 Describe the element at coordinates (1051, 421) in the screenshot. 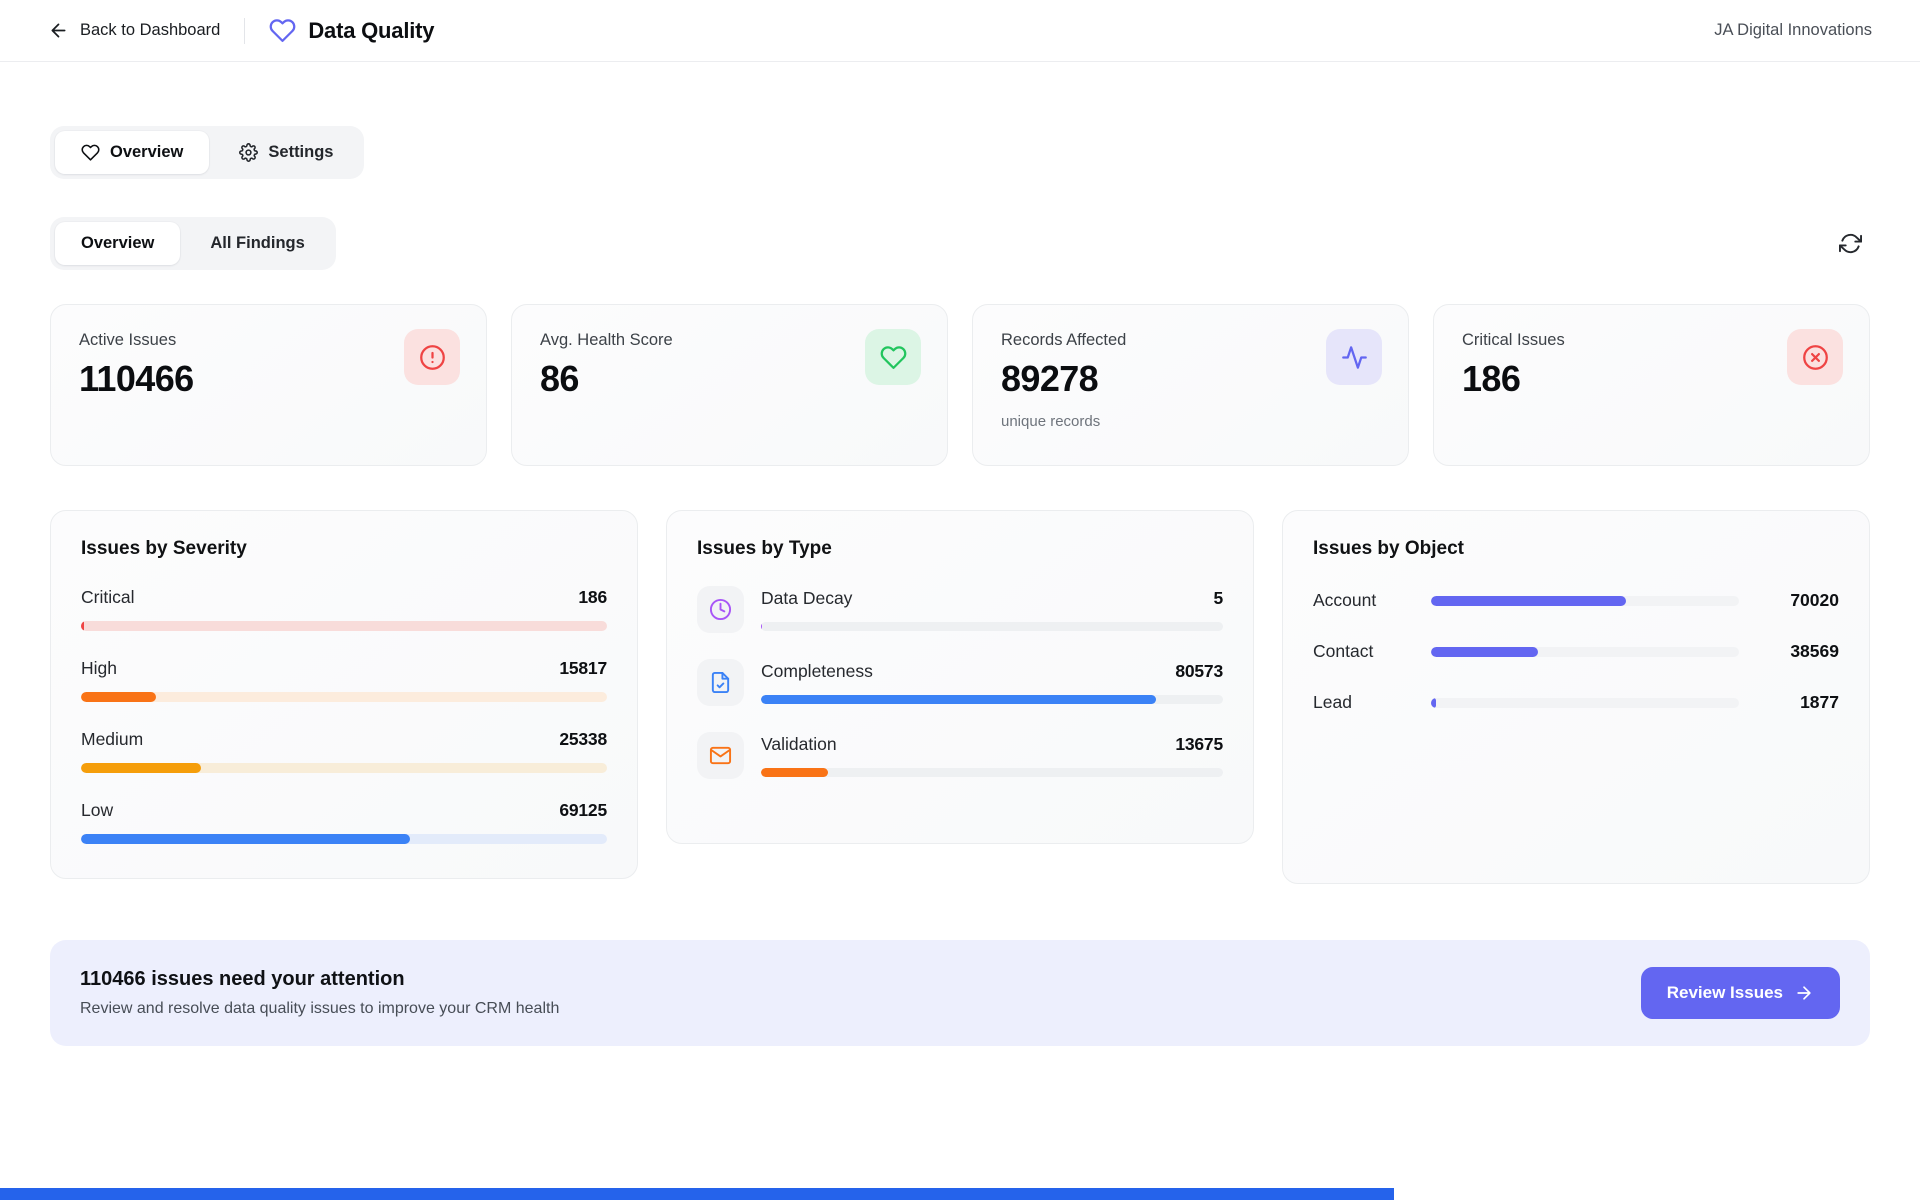

I see `stat-sublabel: unique records` at that location.